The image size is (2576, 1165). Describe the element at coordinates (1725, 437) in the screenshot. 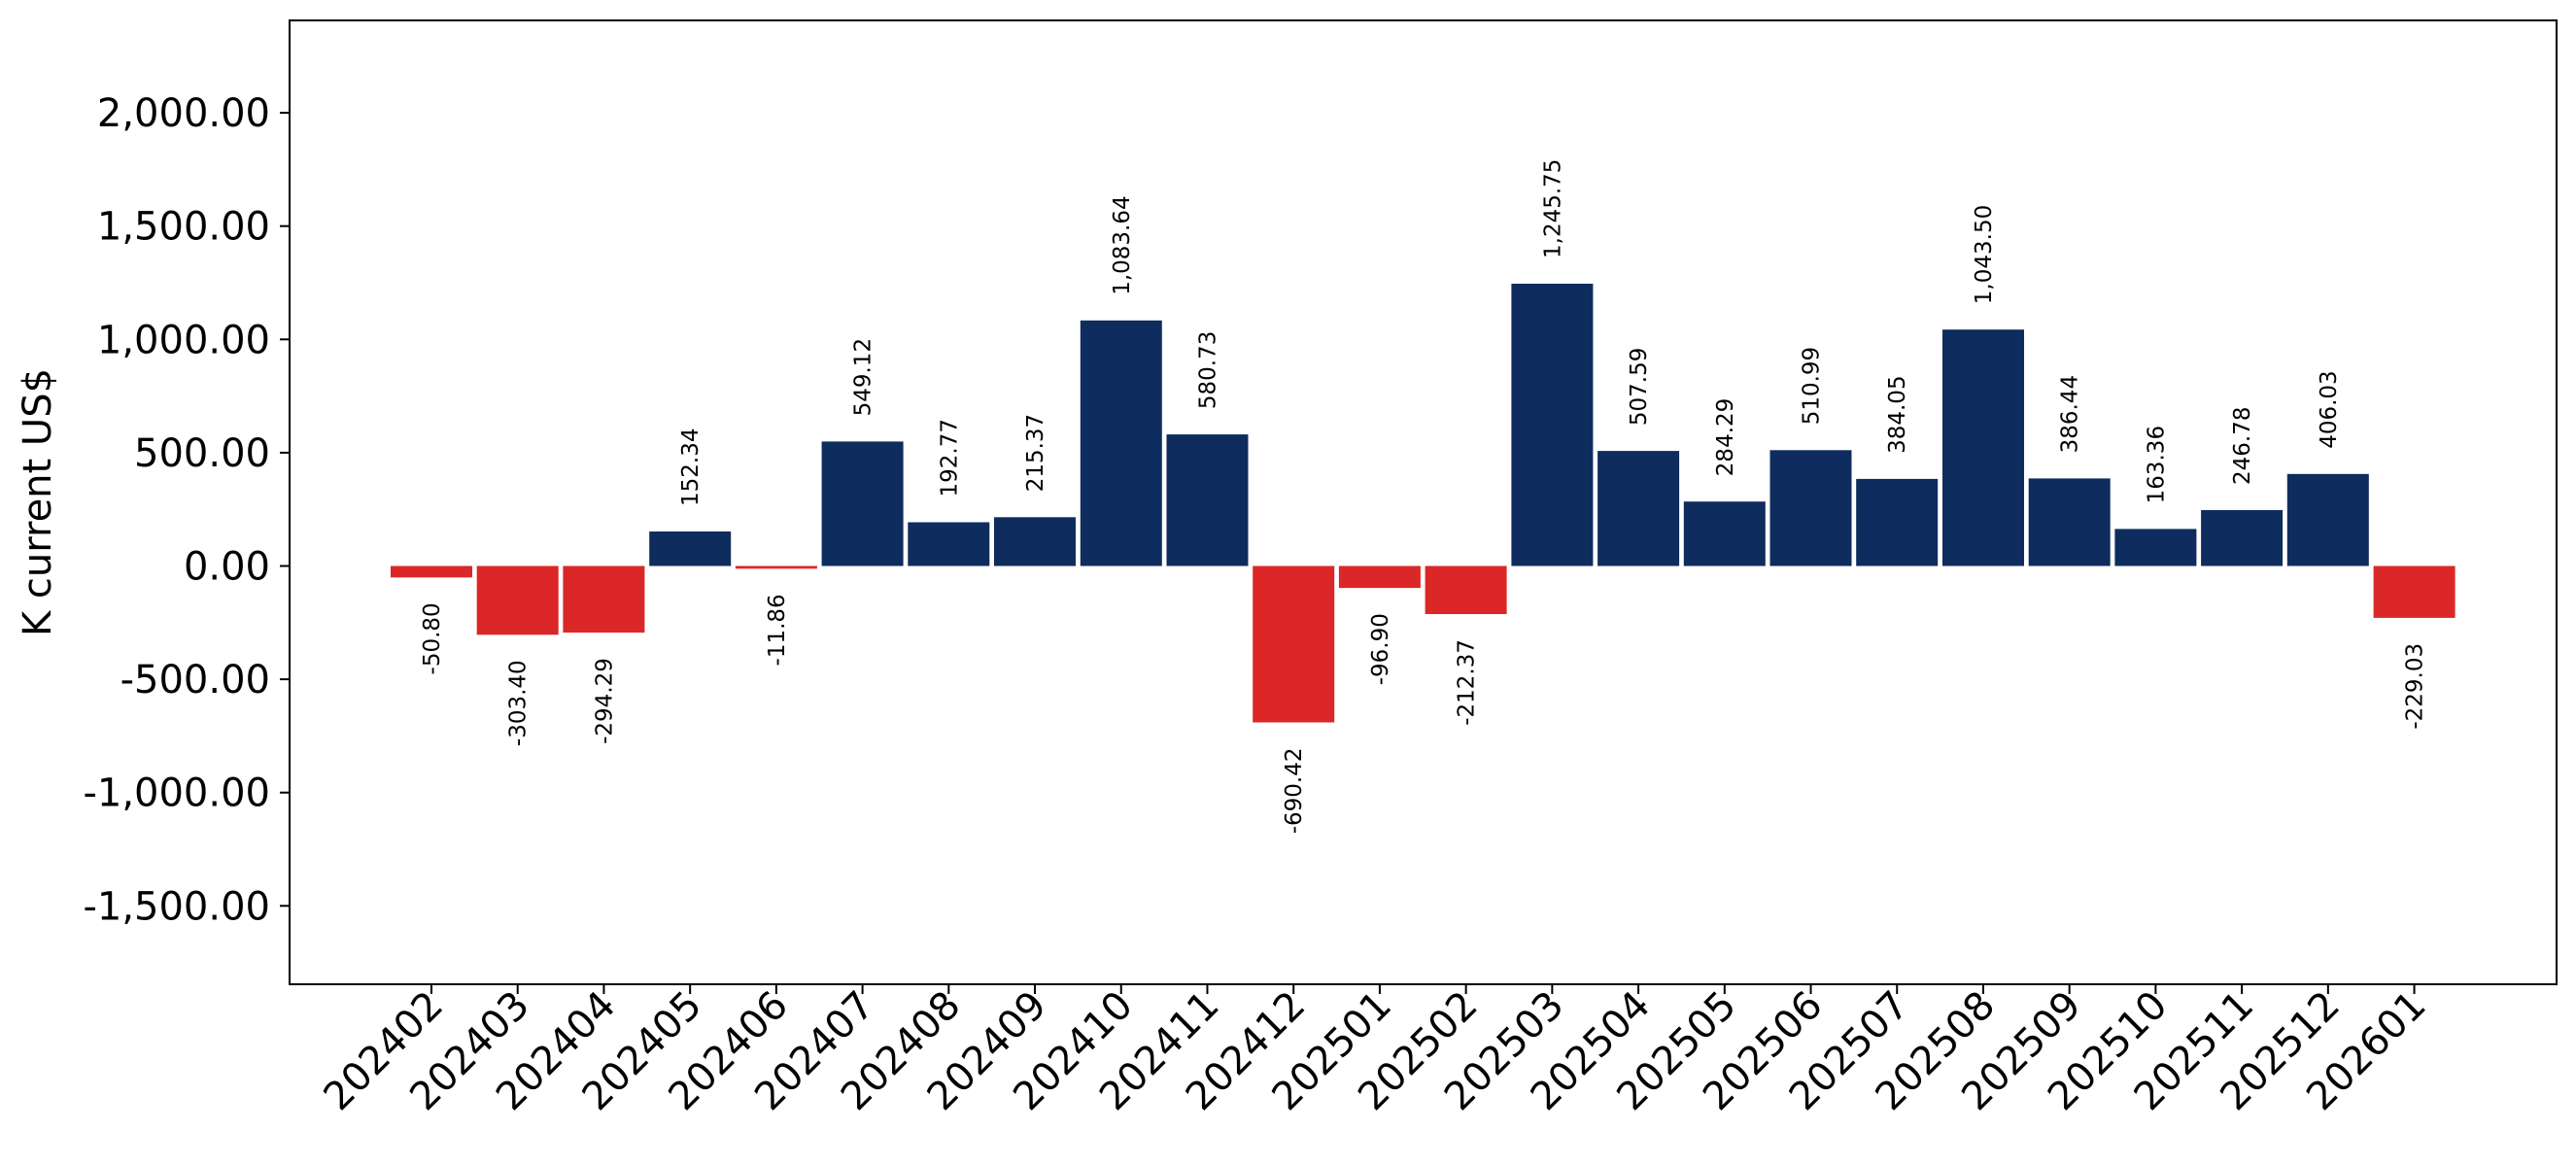

I see `data-label: 284.29` at that location.